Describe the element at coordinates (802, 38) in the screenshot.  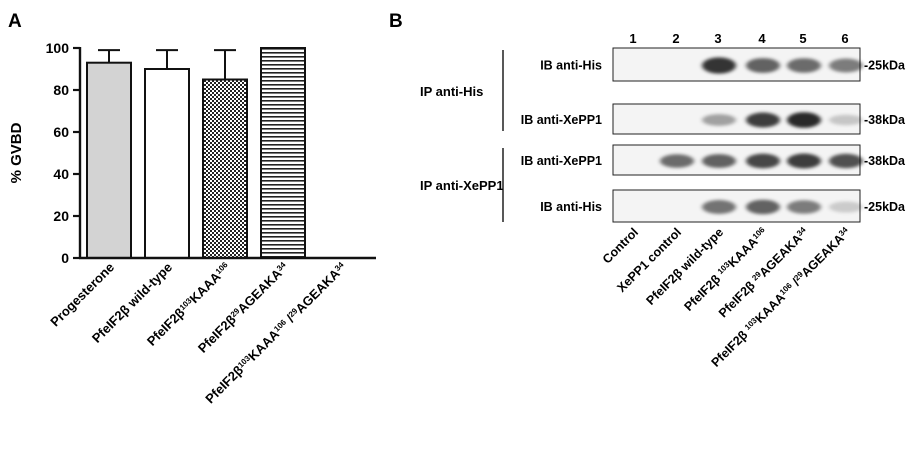
I see `lane-number: 5` at that location.